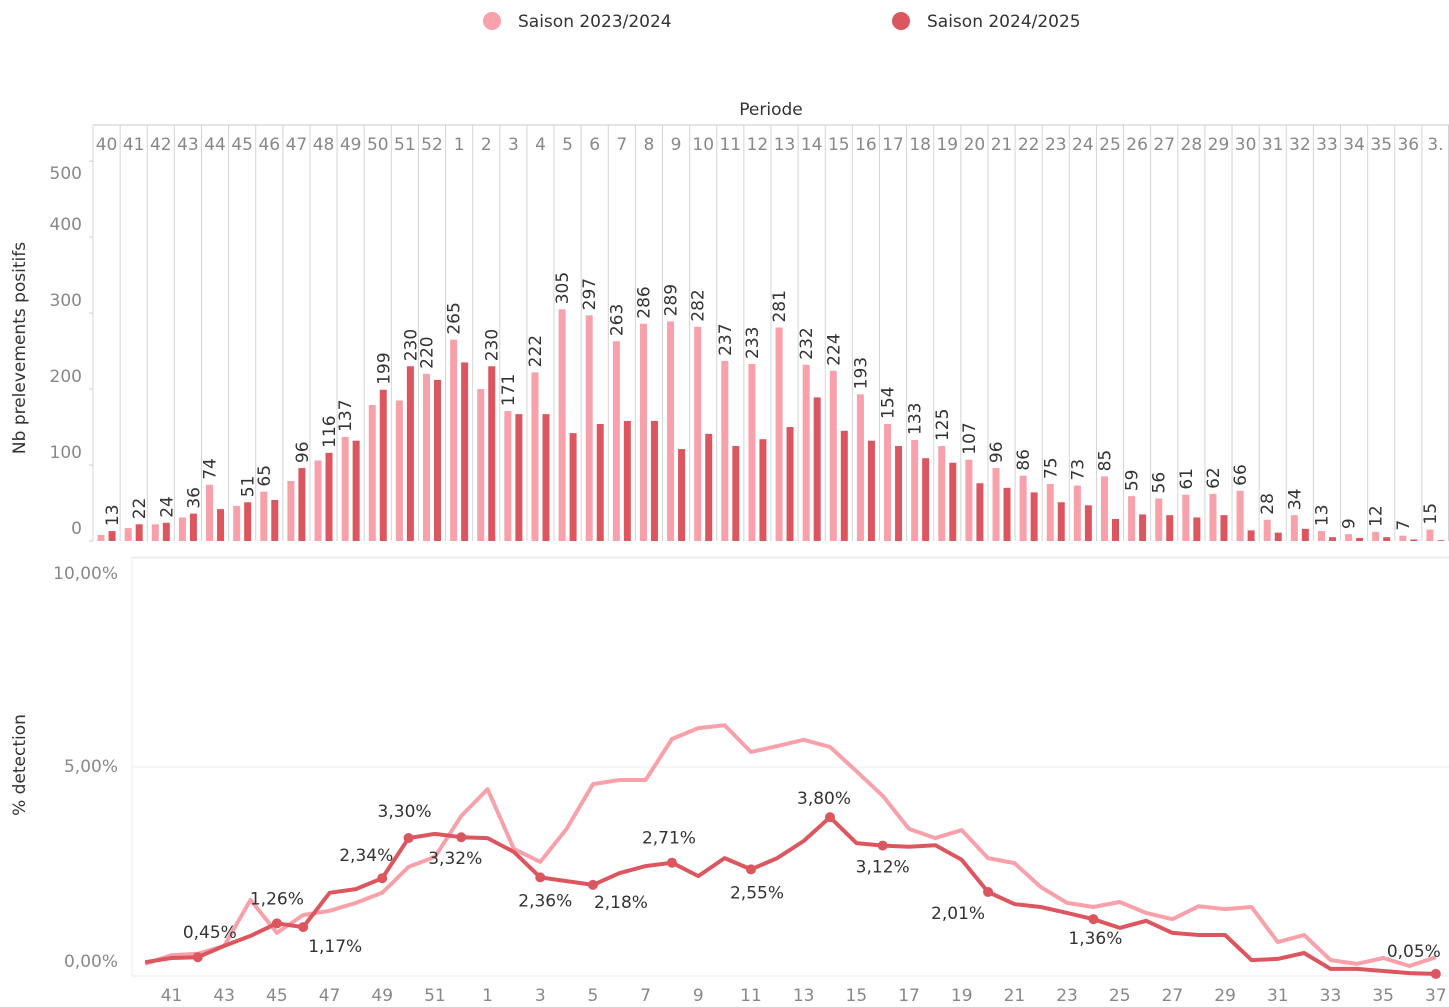 The width and height of the screenshot is (1449, 1007). What do you see at coordinates (617, 320) in the screenshot?
I see `data-label: 263` at bounding box center [617, 320].